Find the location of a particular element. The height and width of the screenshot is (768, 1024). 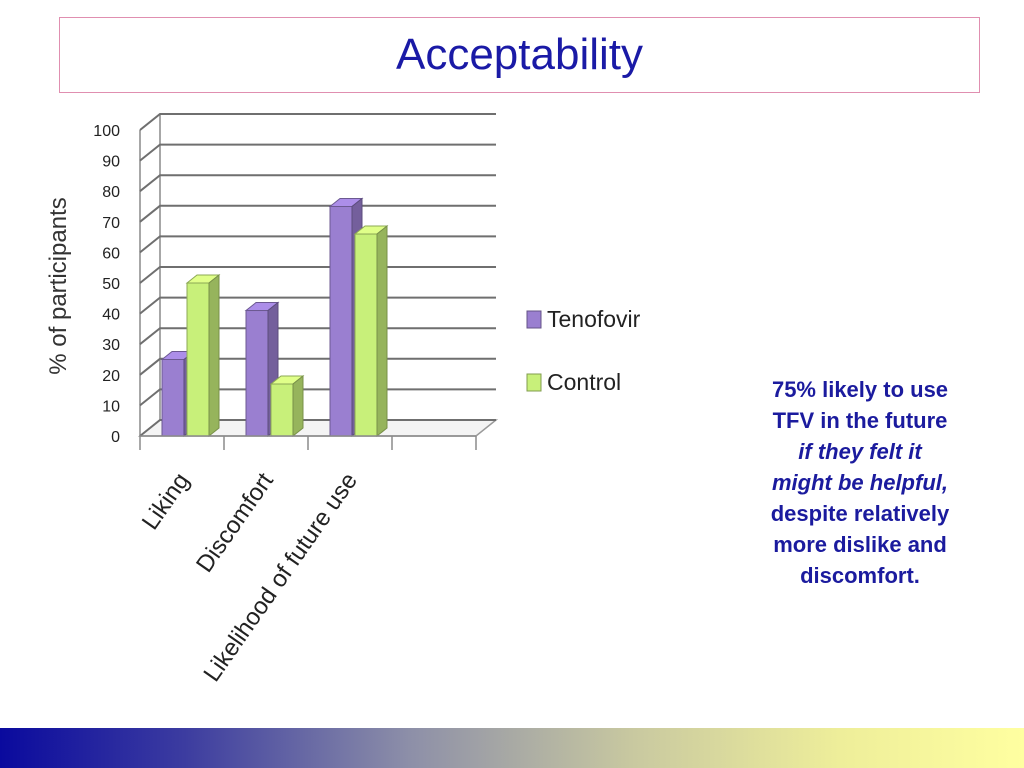

y-tick-label: 0 is located at coordinates (115, 437).